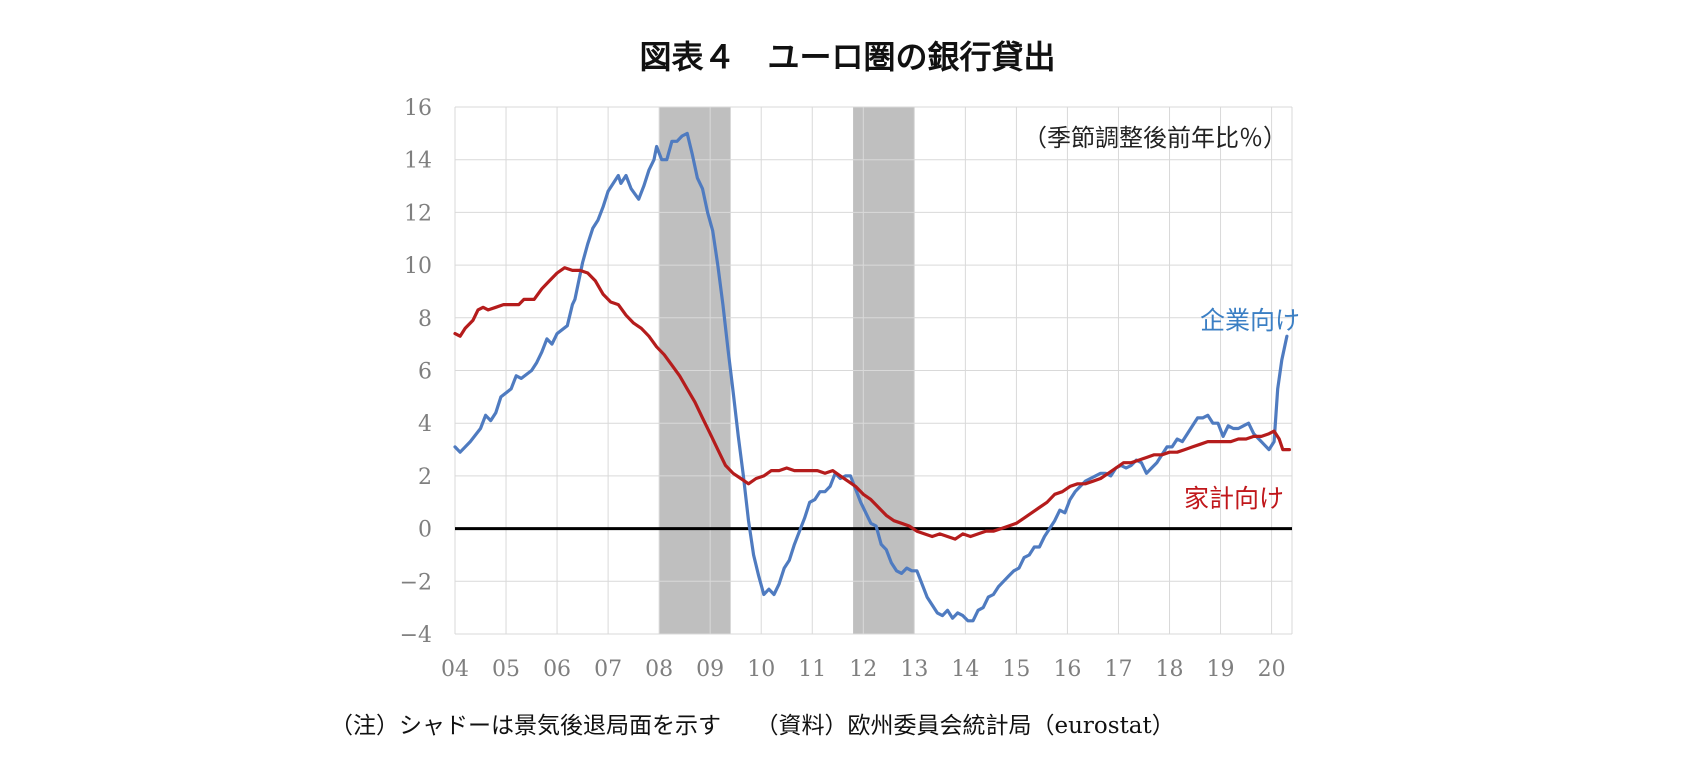  I want to click on legend-label-household: 家計向け, so click(1234, 498).